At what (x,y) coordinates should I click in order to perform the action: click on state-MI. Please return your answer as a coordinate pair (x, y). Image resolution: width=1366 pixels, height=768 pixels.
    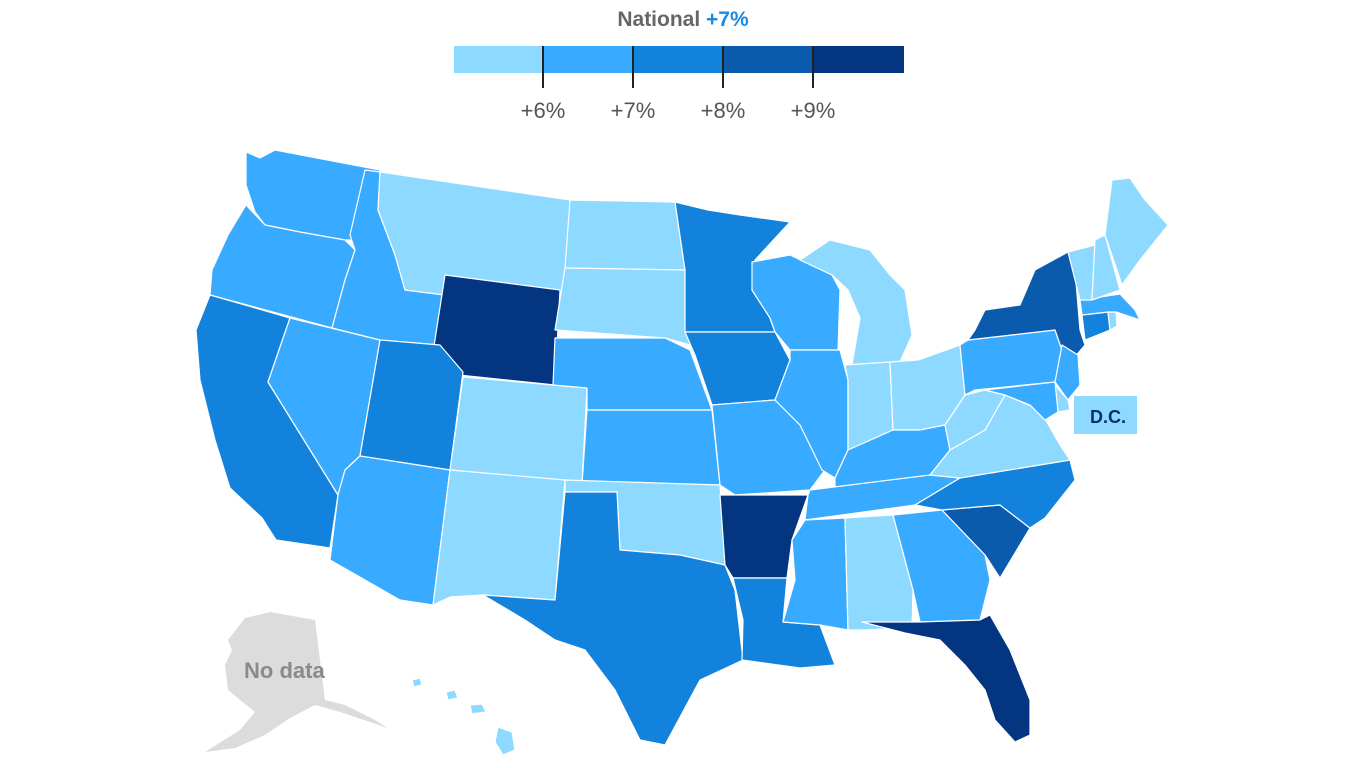
    Looking at the image, I should click on (856, 302).